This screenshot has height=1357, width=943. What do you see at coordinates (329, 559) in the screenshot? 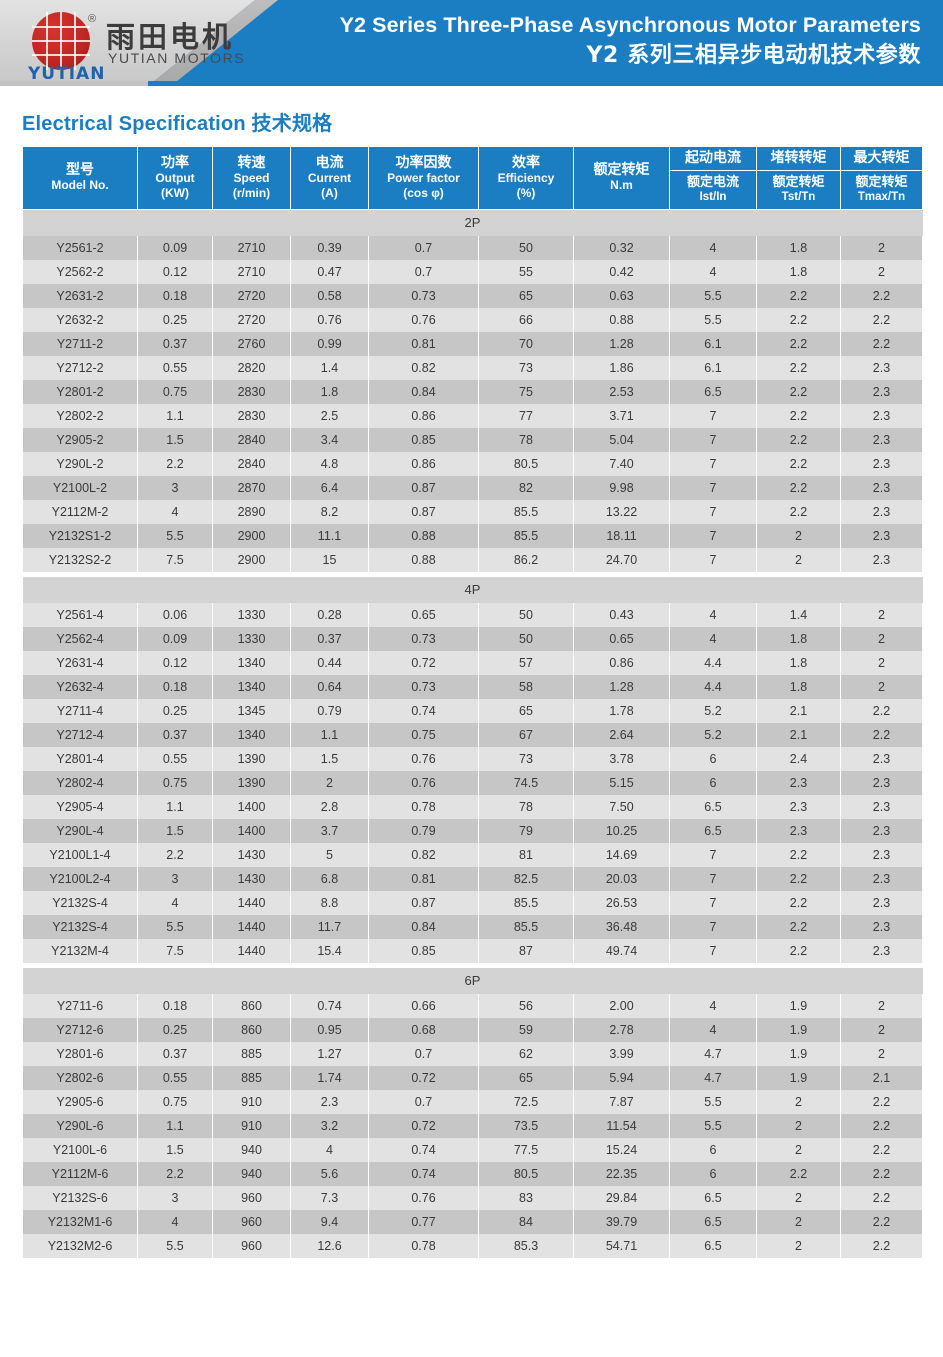
I see `cell-value: 15` at bounding box center [329, 559].